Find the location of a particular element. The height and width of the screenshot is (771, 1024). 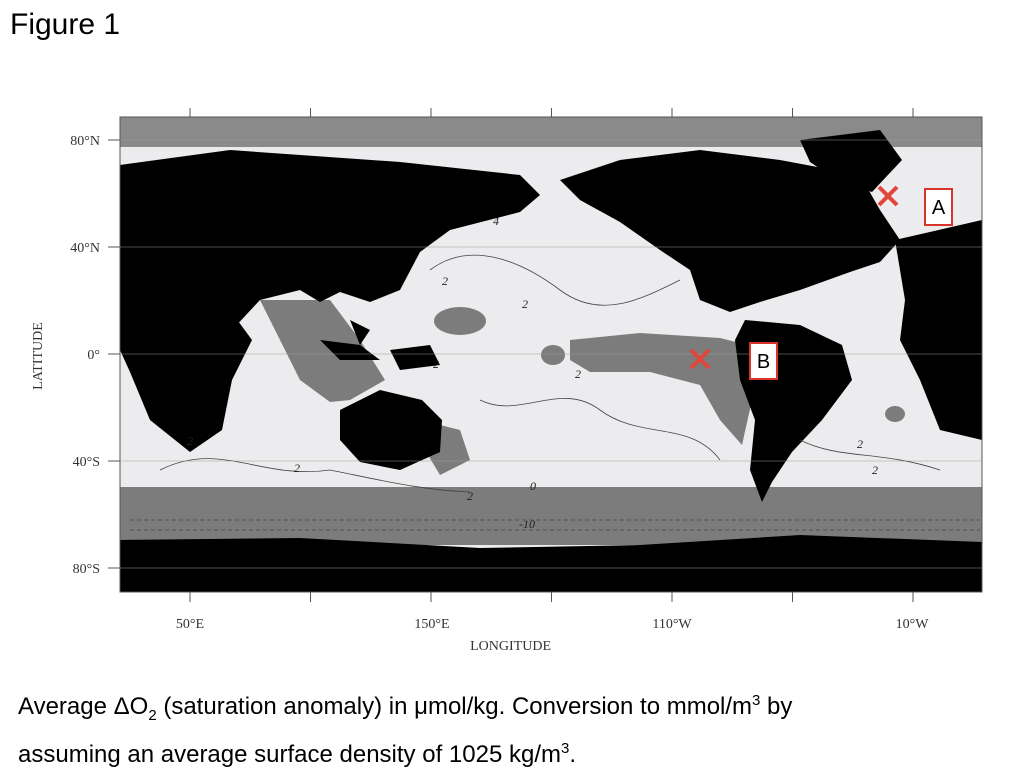

y-axis-label: LATITUDE is located at coordinates (38, 356).